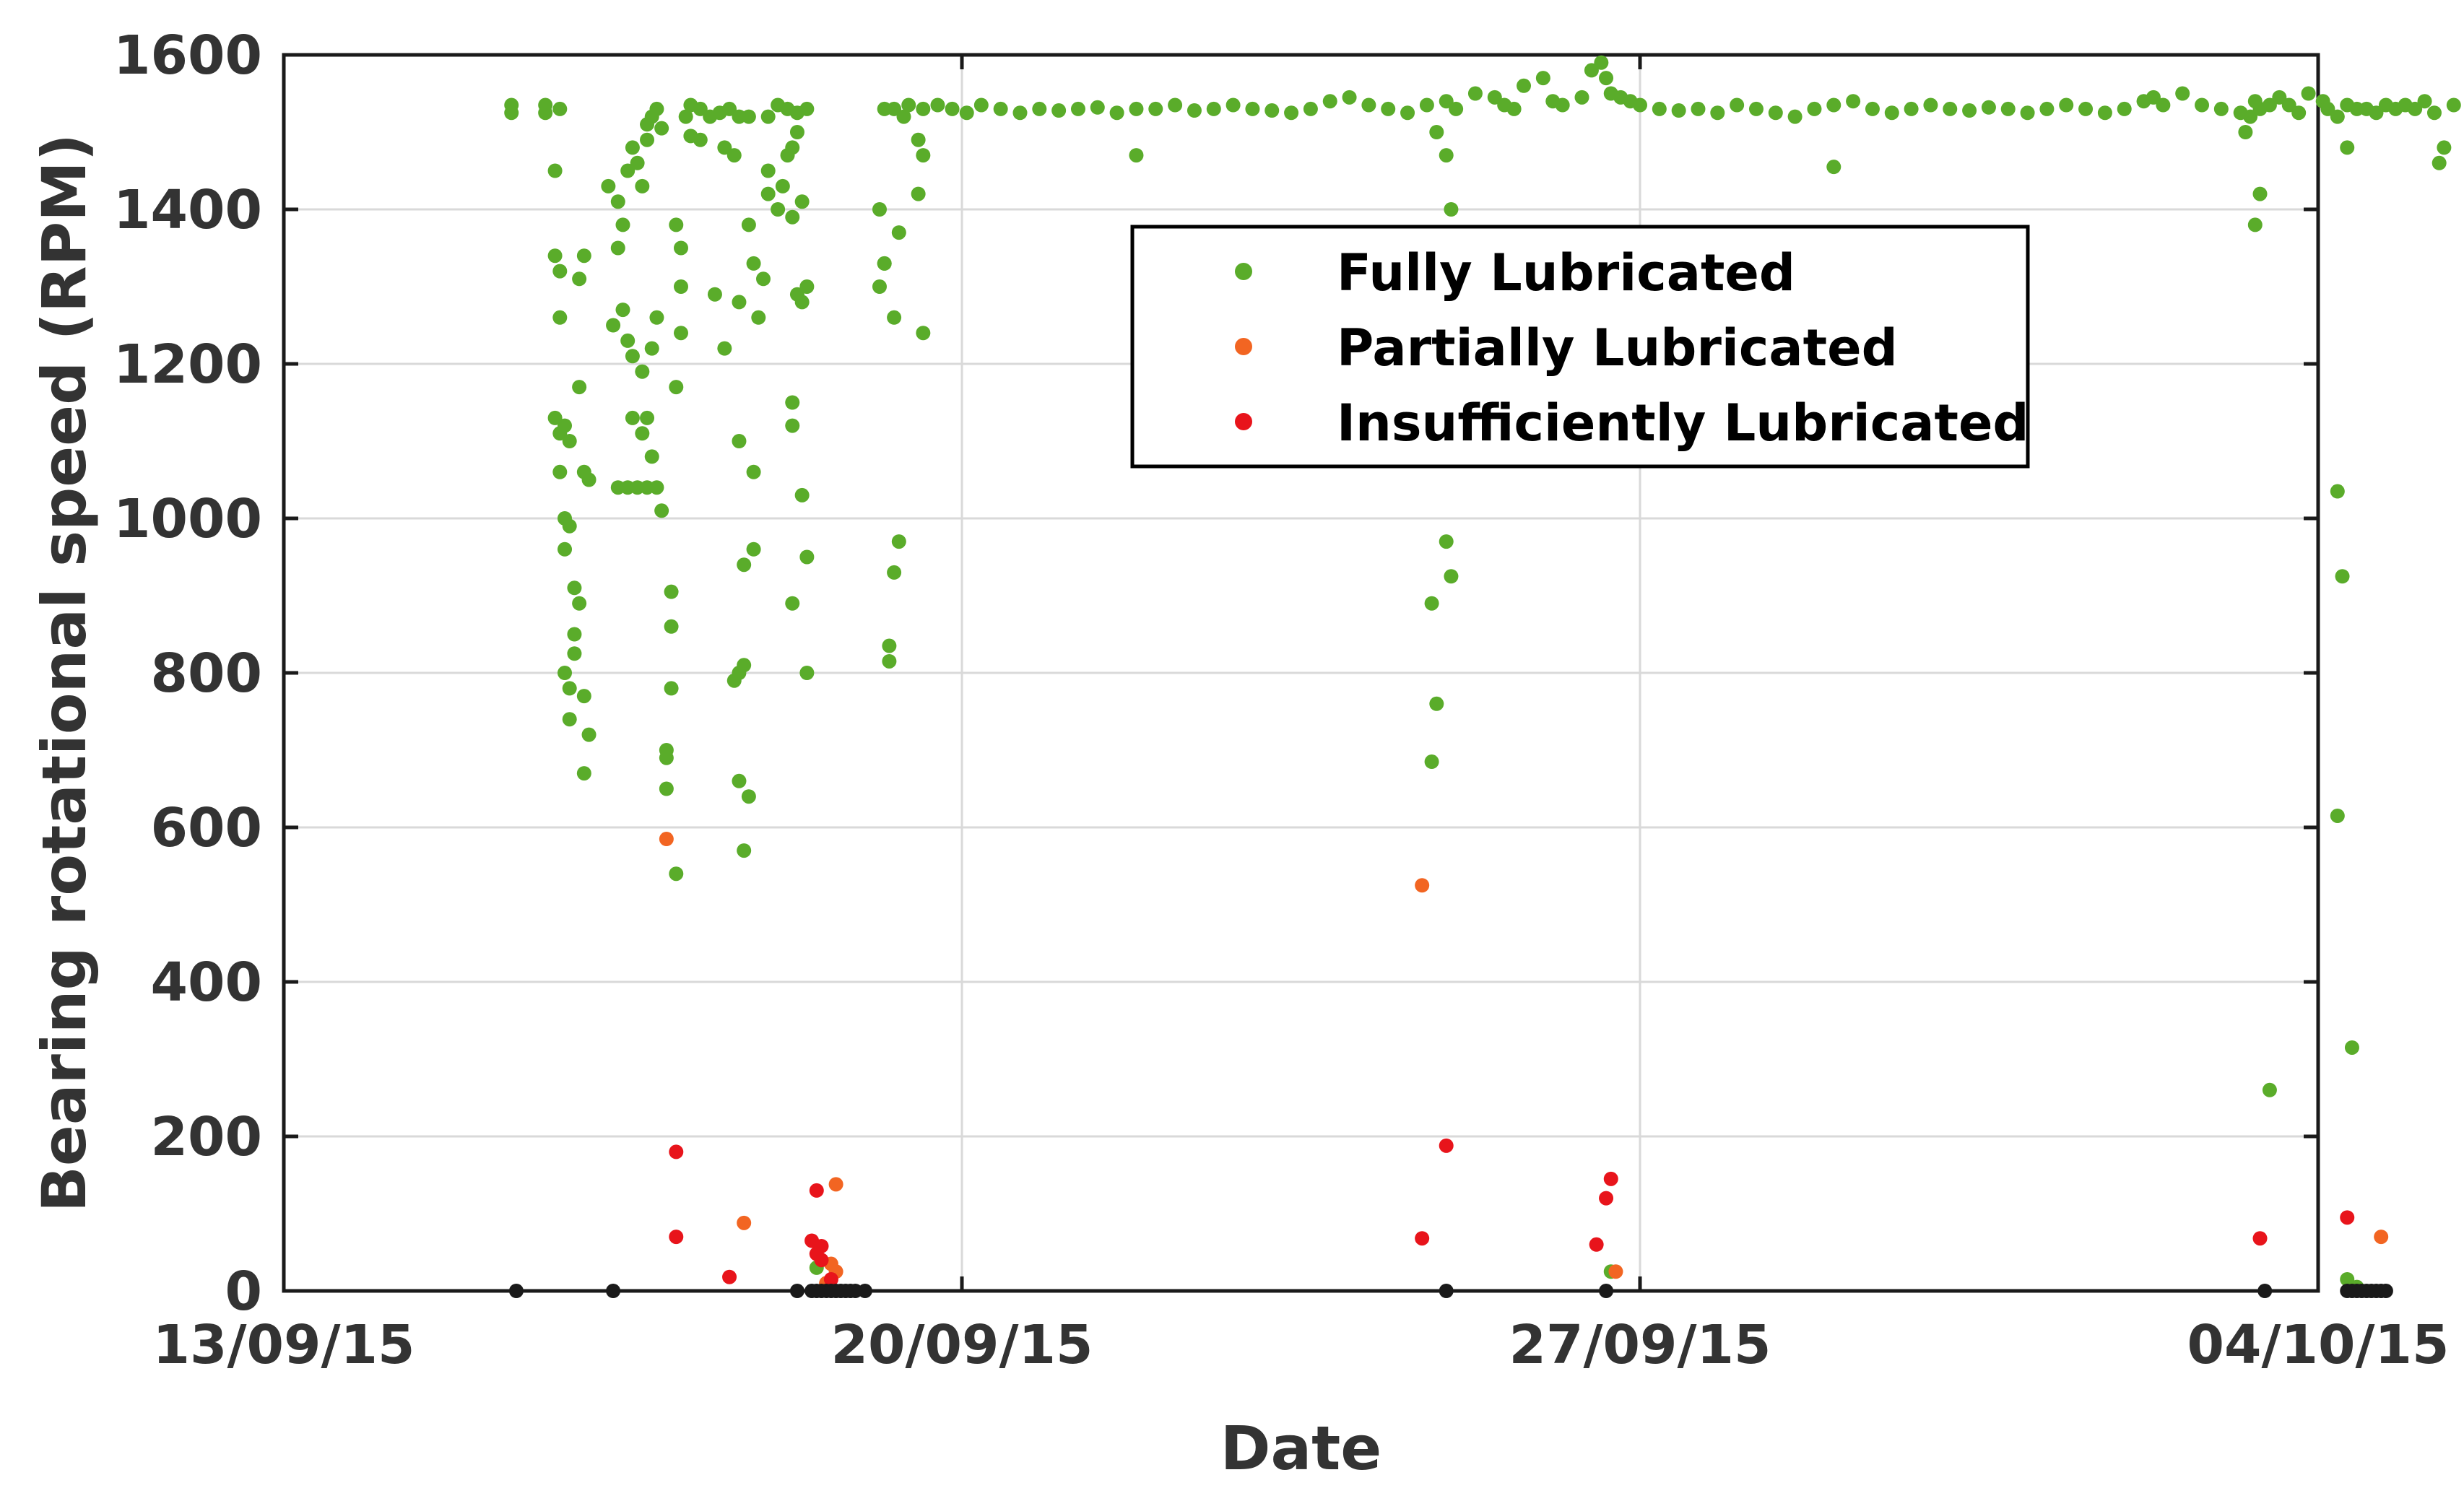  I want to click on legend-marker, so click(1243, 271).